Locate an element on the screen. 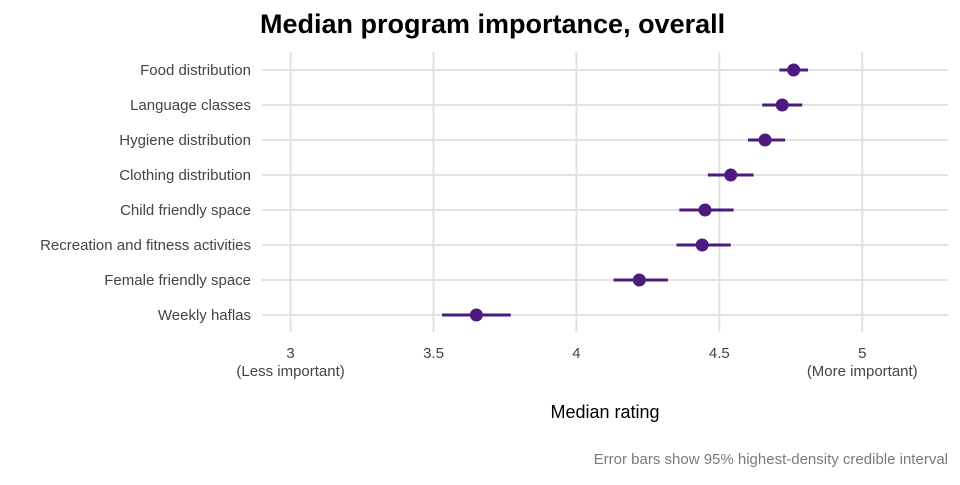 Image resolution: width=960 pixels, height=485 pixels. category-label: Recreation and fitness activities is located at coordinates (145, 245).